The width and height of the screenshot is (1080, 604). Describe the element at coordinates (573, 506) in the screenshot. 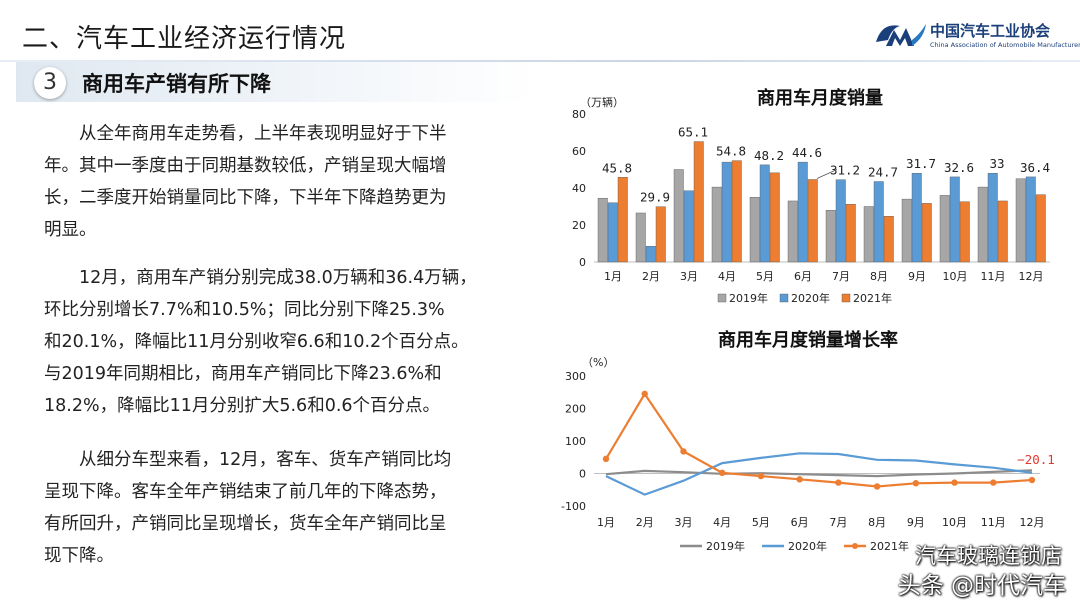

I see `y-tick-label: -100` at that location.